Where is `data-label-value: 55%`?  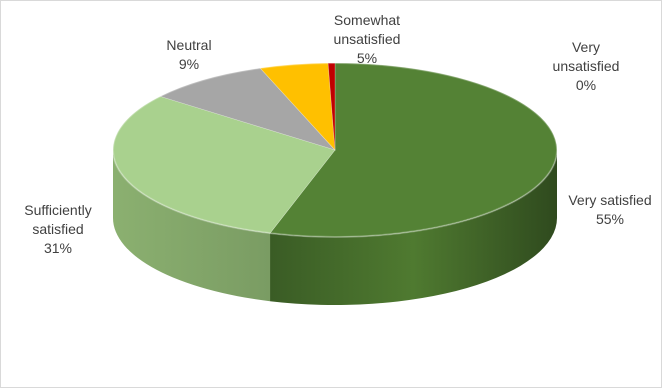
data-label-value: 55% is located at coordinates (610, 219).